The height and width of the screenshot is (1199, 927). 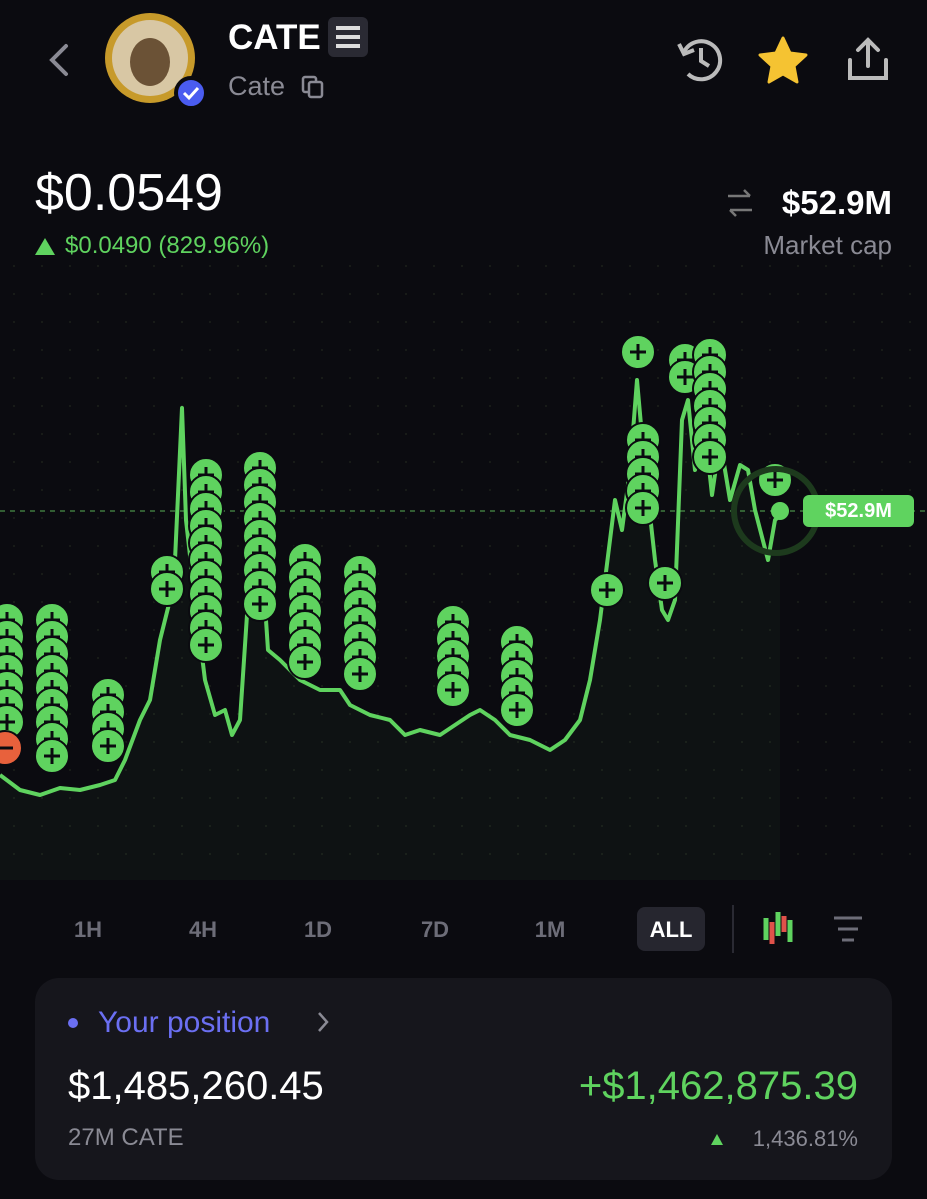 I want to click on back-button, so click(x=58, y=60).